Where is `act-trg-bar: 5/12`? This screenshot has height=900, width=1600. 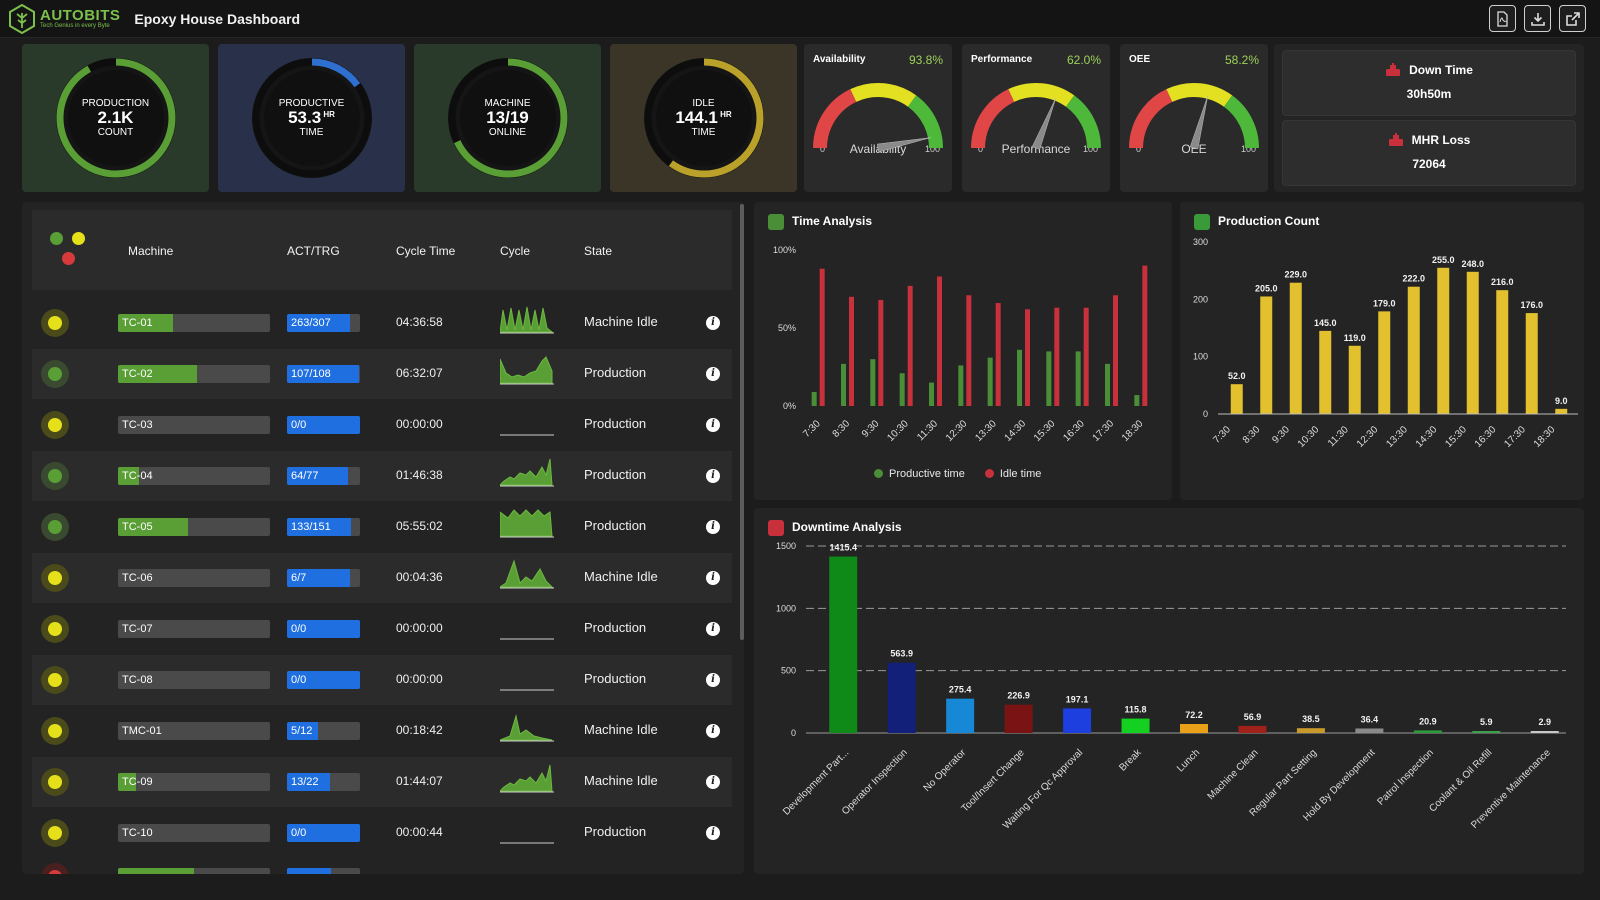
act-trg-bar: 5/12 is located at coordinates (323, 731).